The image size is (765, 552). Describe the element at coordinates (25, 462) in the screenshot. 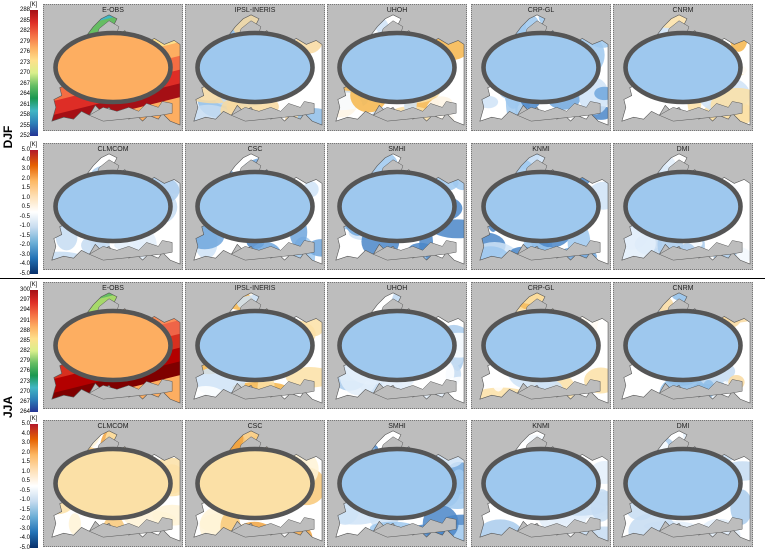

I see `colorbar-tick-label: 1.5` at that location.